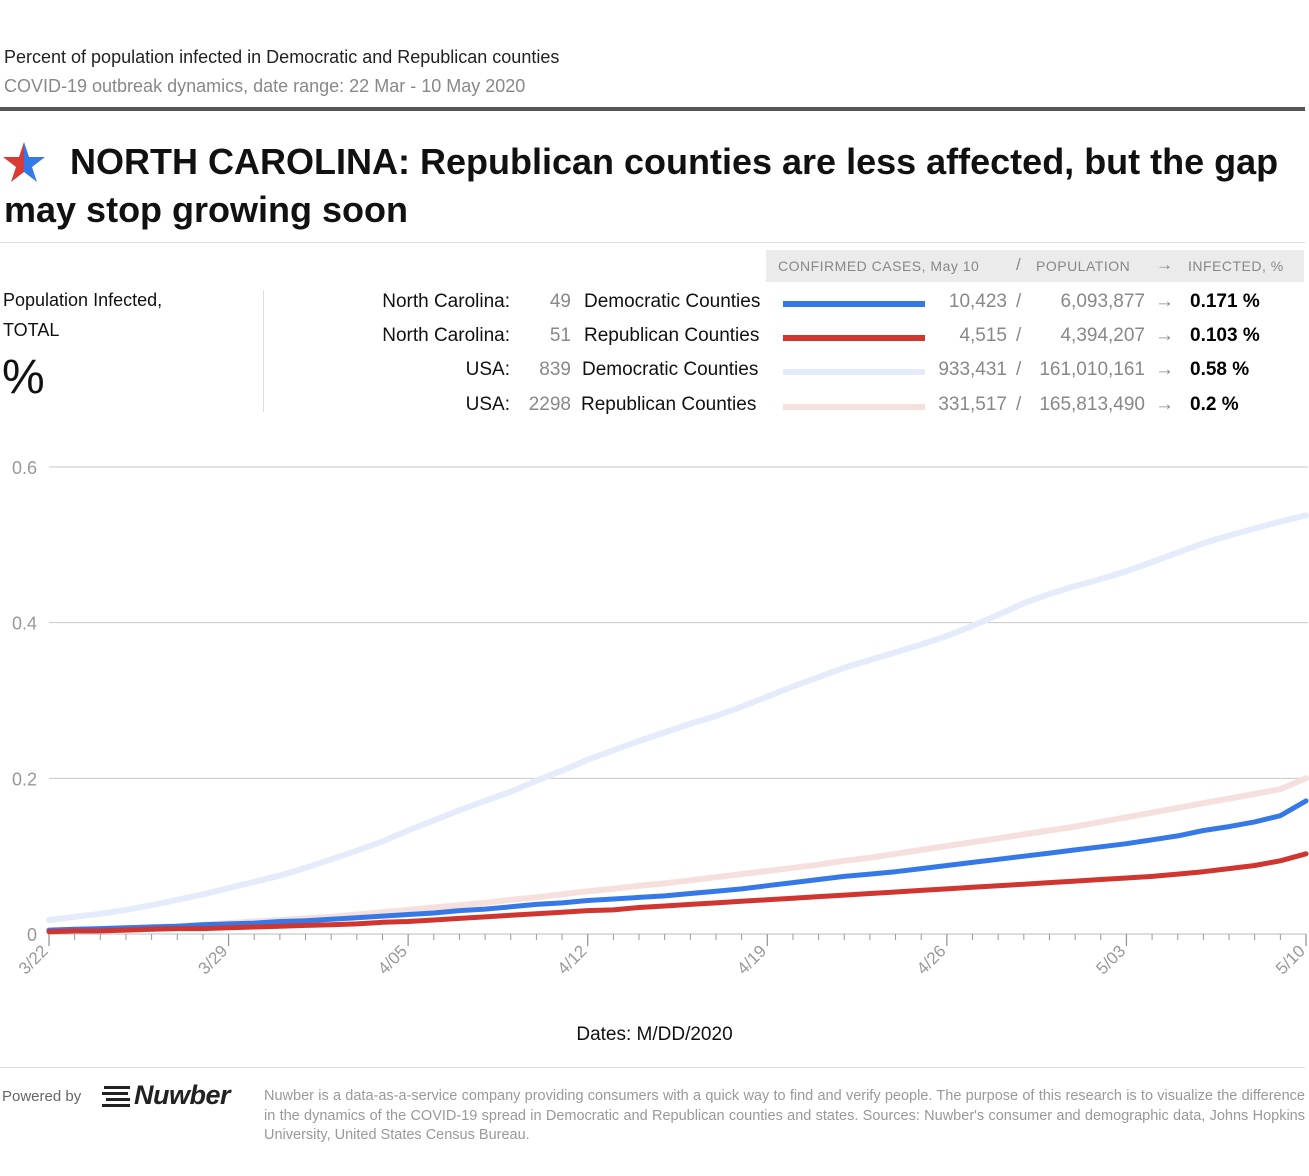 The image size is (1309, 1176). I want to click on x-tick-label: 3/29, so click(213, 959).